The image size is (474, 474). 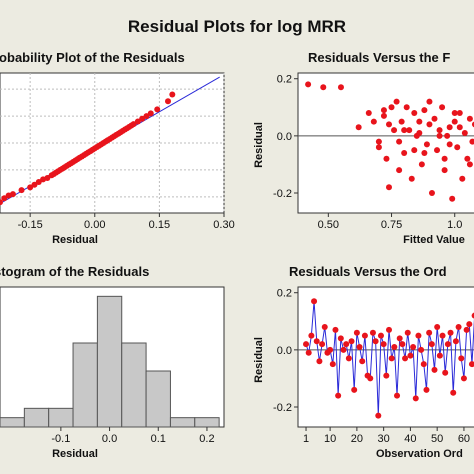 What do you see at coordinates (74, 271) in the screenshot?
I see `histogram-title: stogram of the Residuals` at bounding box center [74, 271].